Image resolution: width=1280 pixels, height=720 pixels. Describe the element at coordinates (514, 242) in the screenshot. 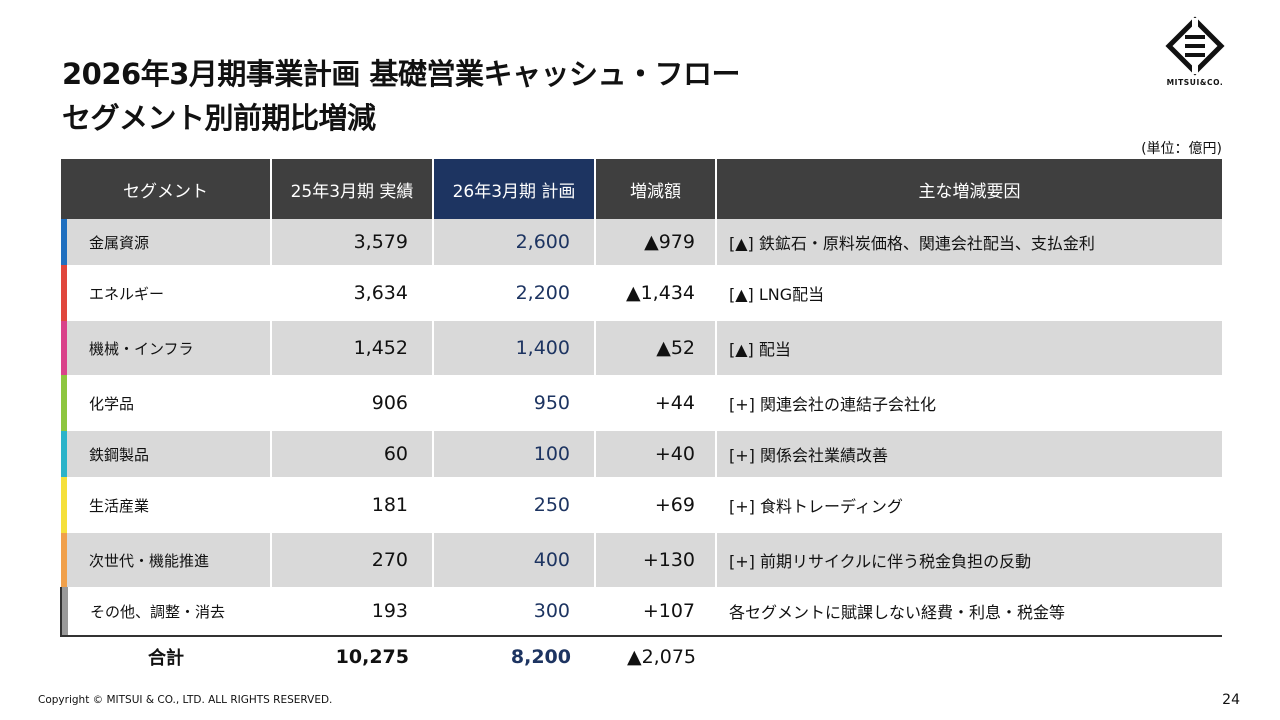

I see `plan-value: 2,600` at that location.